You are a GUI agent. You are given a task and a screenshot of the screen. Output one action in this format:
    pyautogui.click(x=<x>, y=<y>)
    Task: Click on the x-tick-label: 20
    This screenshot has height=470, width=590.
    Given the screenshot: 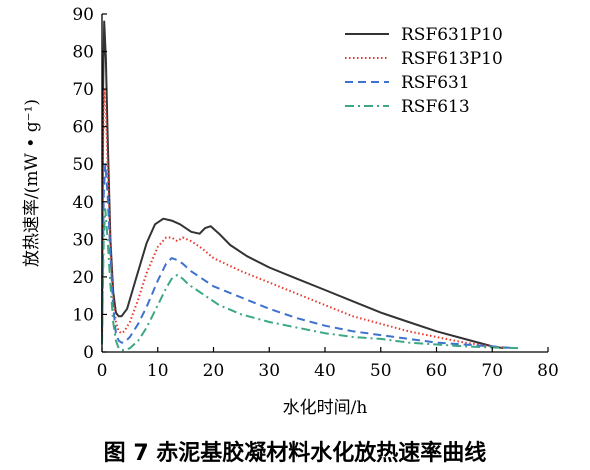 What is the action you would take?
    pyautogui.click(x=214, y=371)
    